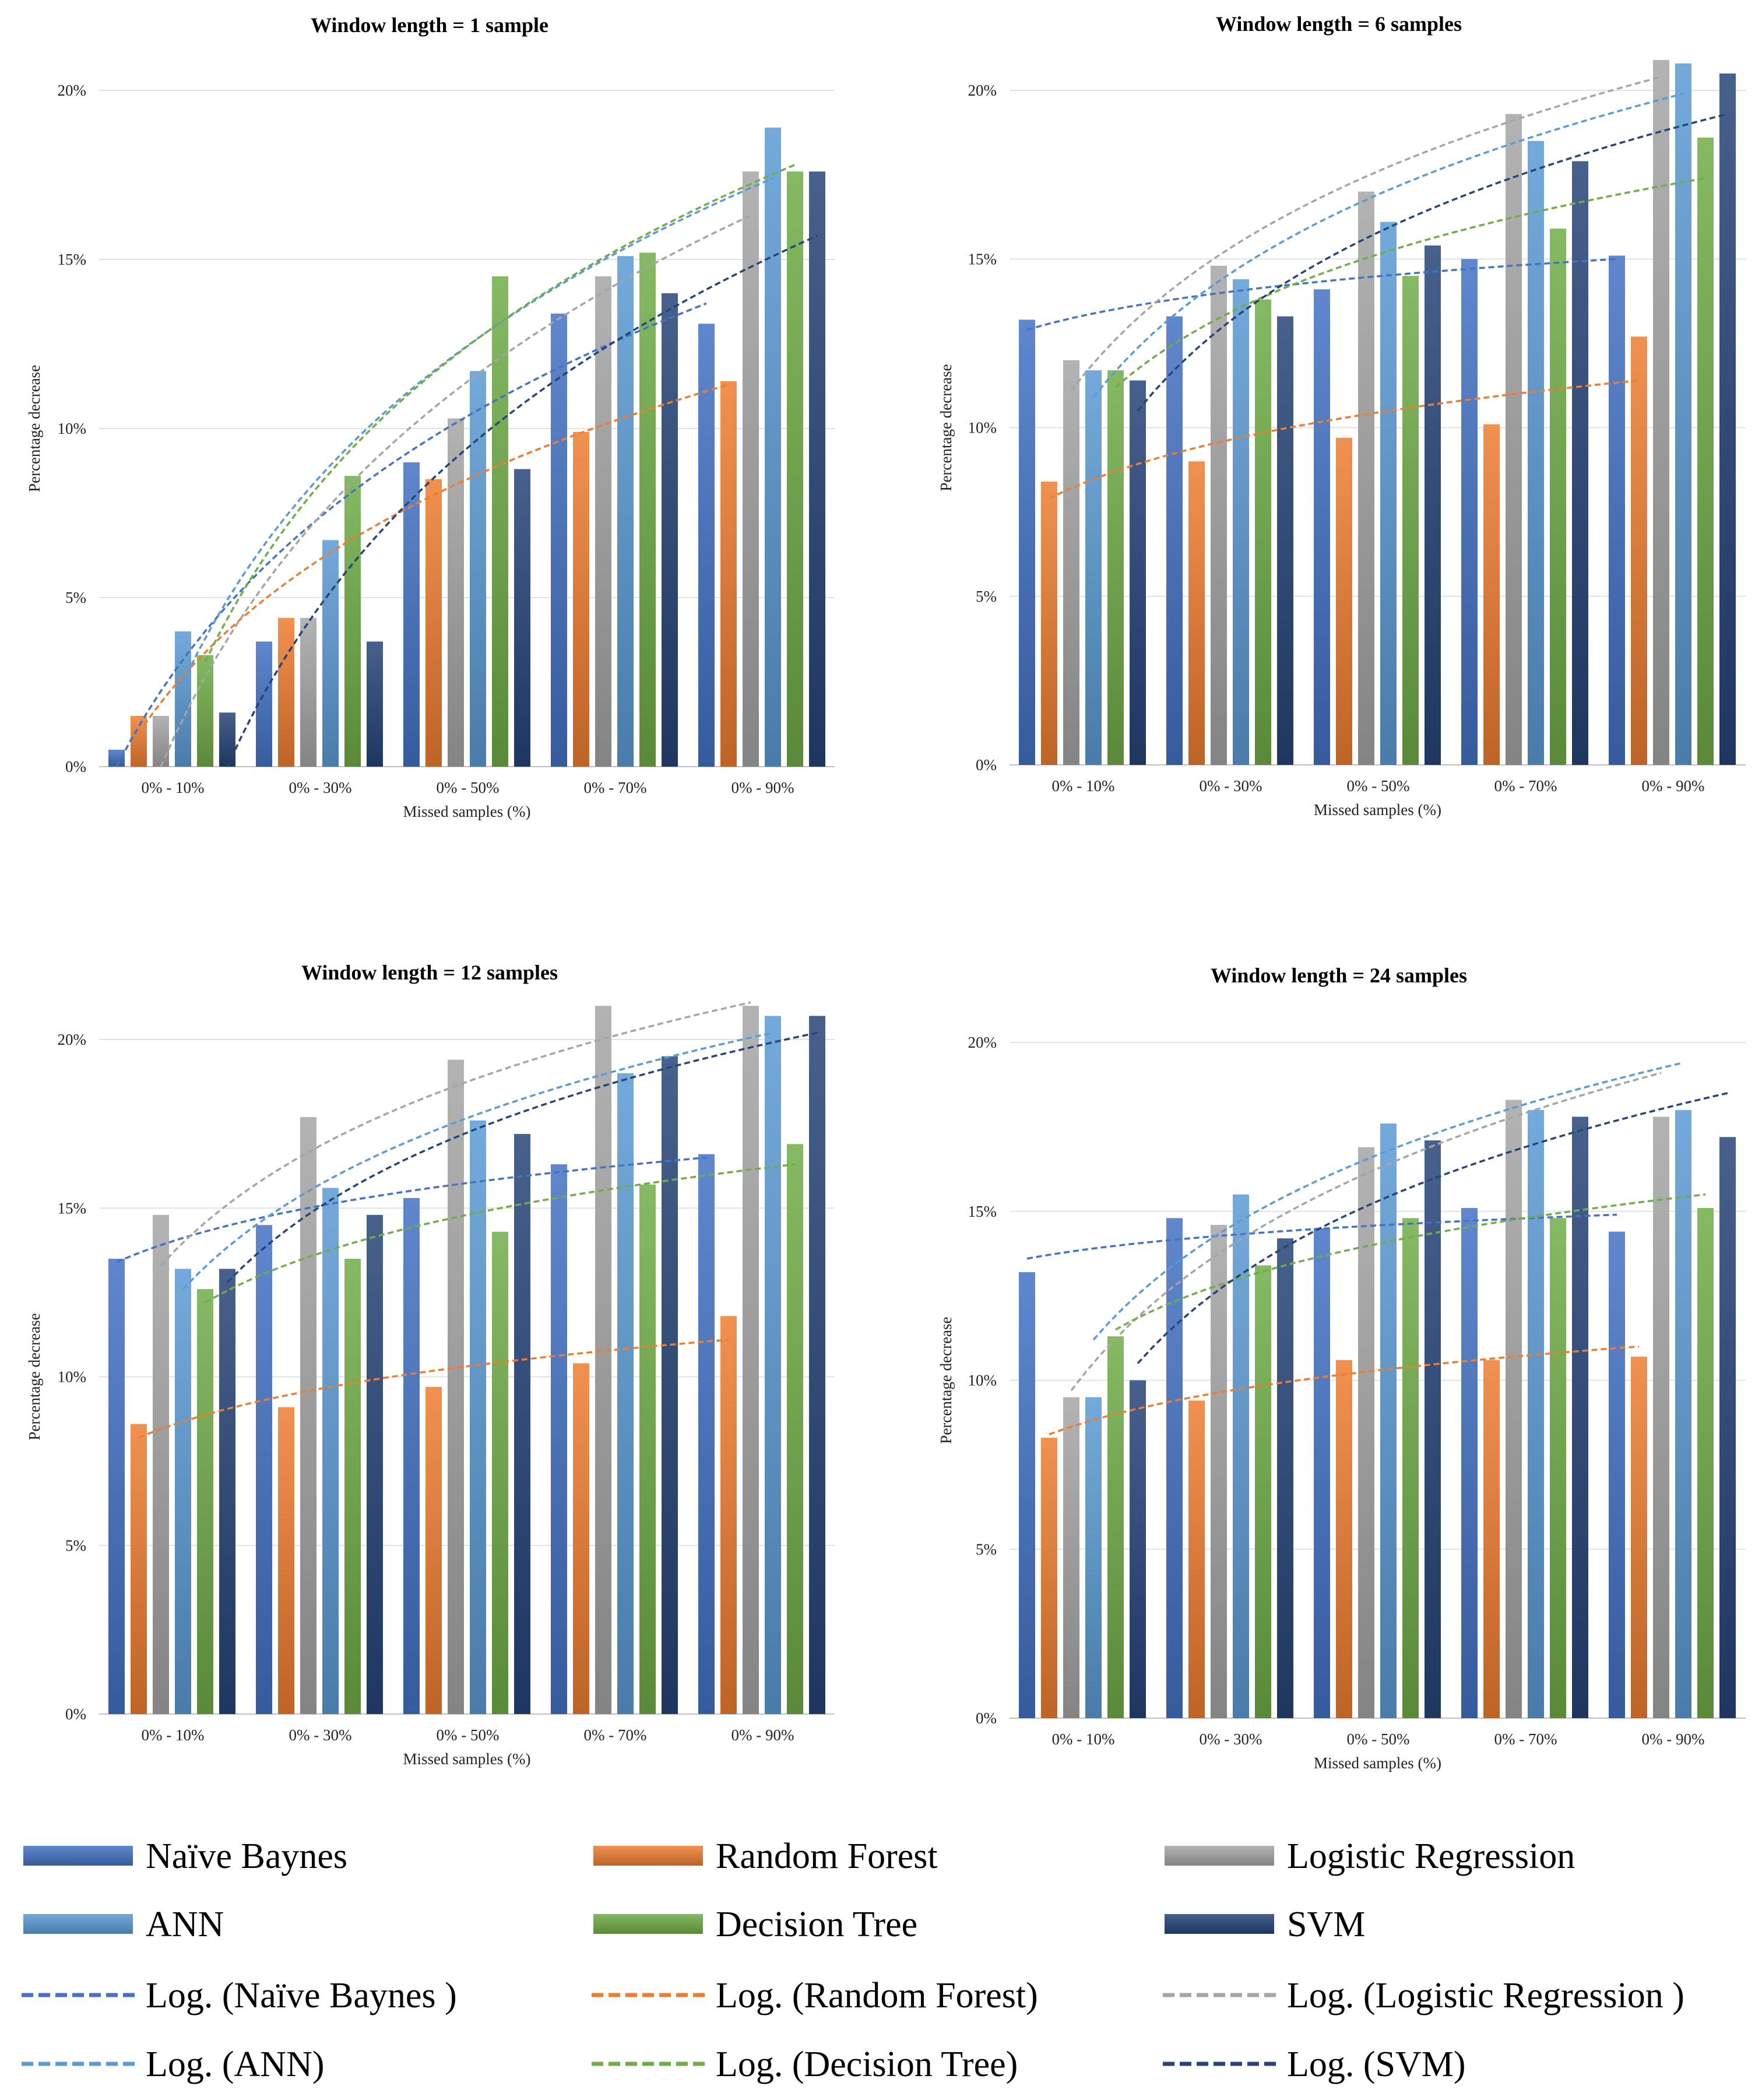  I want to click on x-tick-label: 0% - 30%, so click(1231, 1739).